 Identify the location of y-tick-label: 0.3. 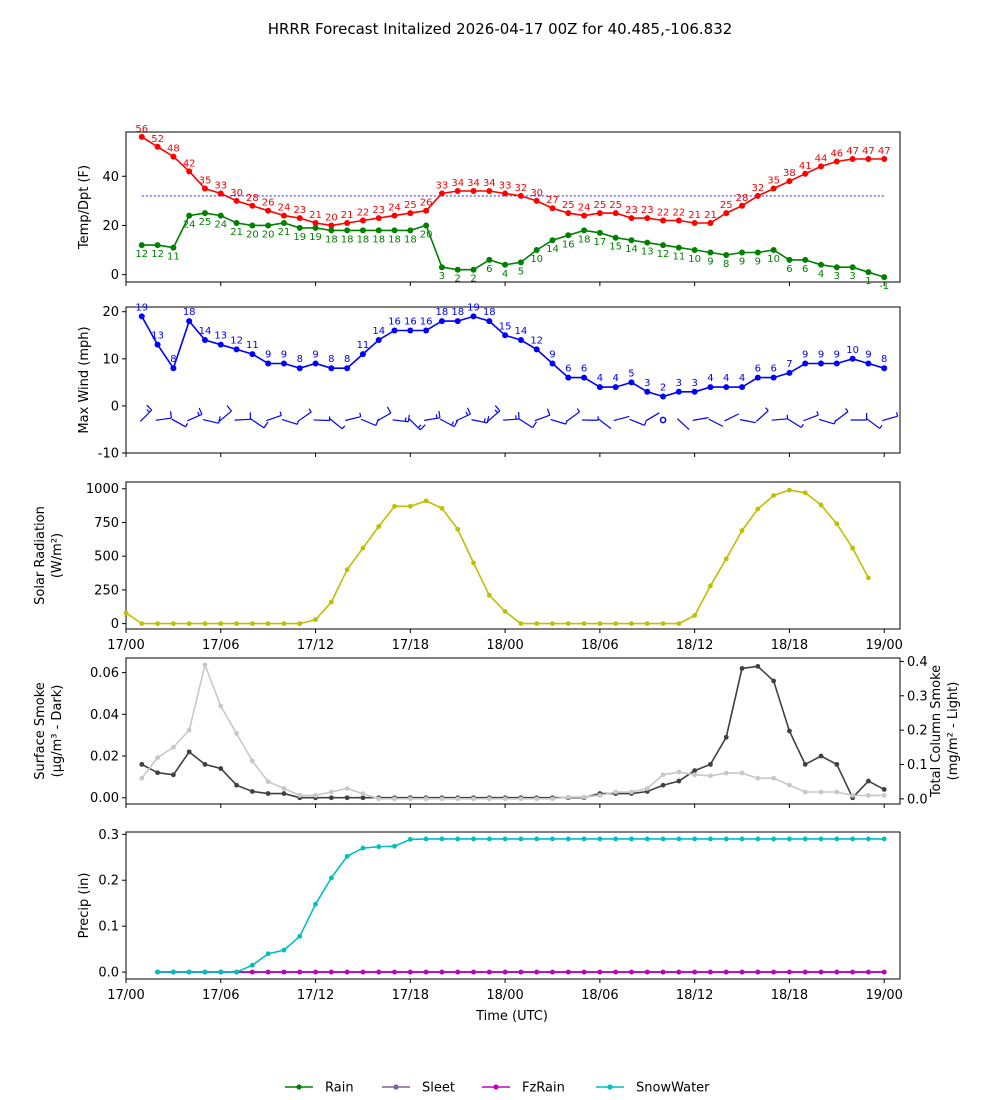
(108, 835).